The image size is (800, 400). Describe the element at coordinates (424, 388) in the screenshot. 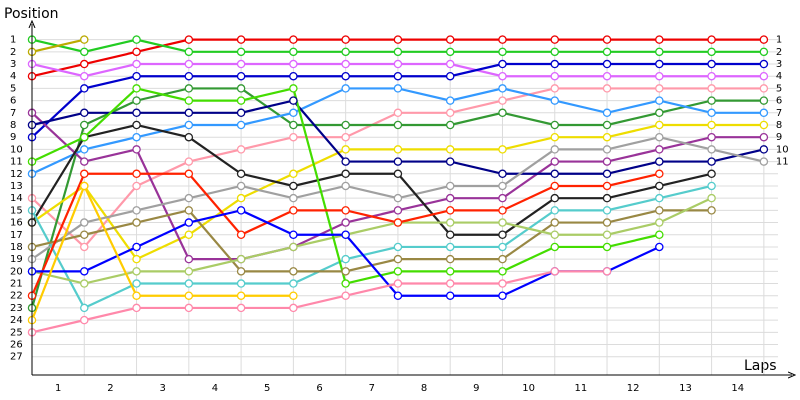

I see `x-tick-label: 8` at that location.